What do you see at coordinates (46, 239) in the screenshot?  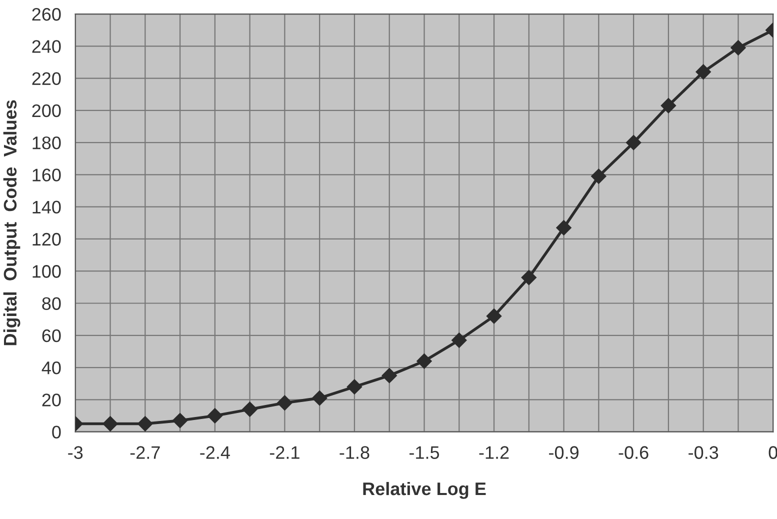 I see `y-tick-label: 120` at bounding box center [46, 239].